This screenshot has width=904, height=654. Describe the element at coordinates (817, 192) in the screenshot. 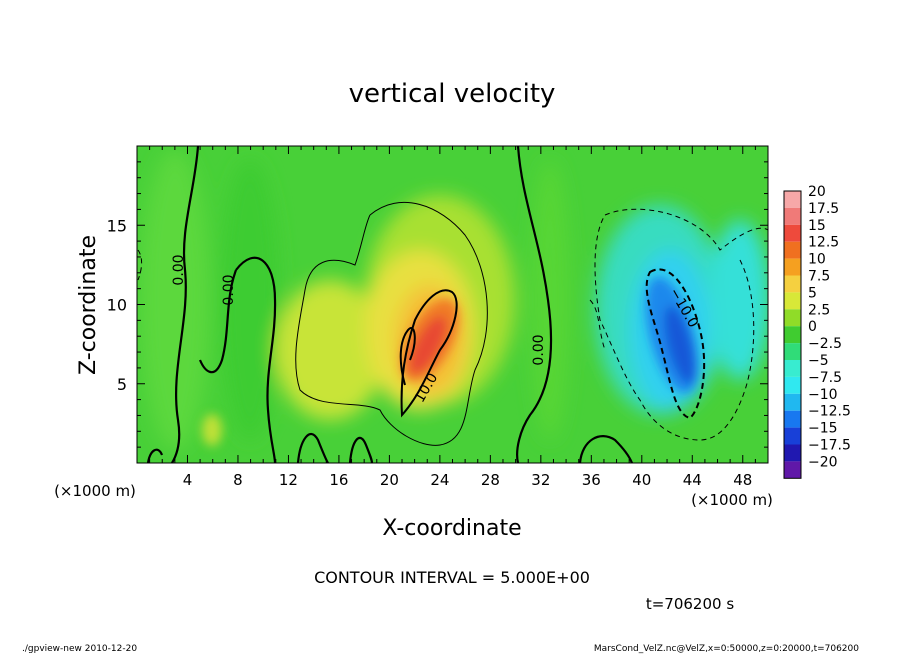

I see `colorbar-label: 20` at that location.